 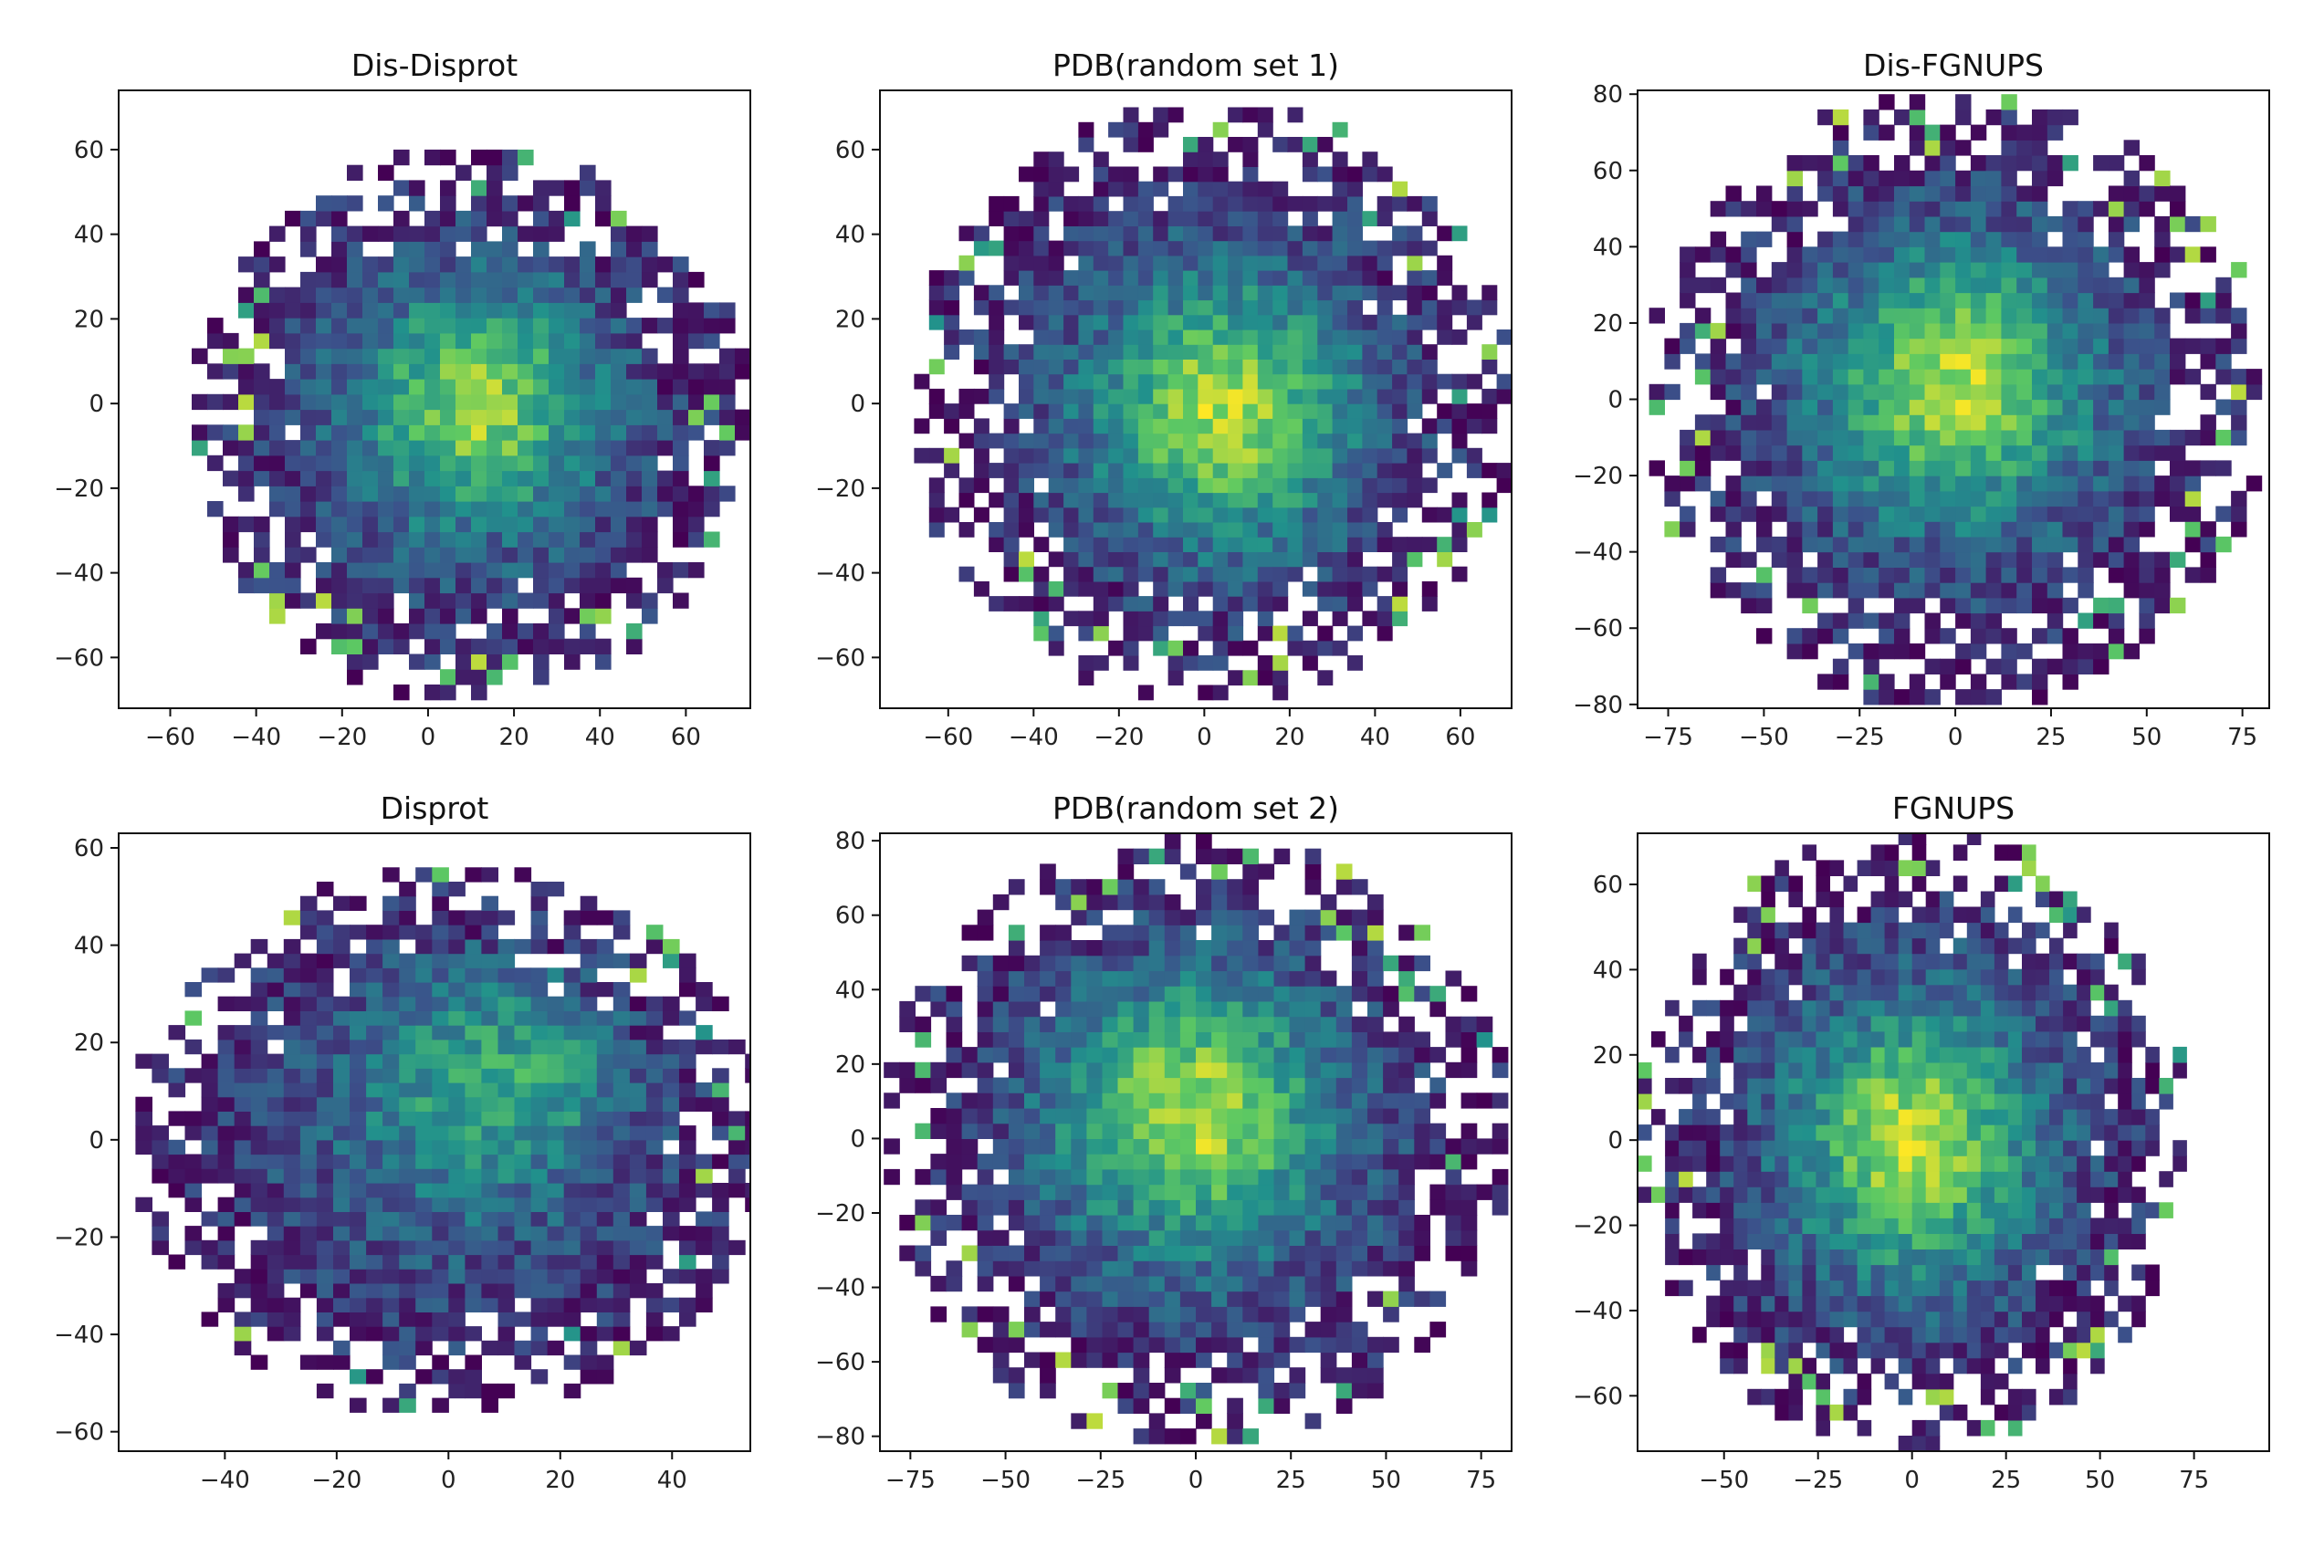 I want to click on x-tick-label: 40, so click(x=600, y=737).